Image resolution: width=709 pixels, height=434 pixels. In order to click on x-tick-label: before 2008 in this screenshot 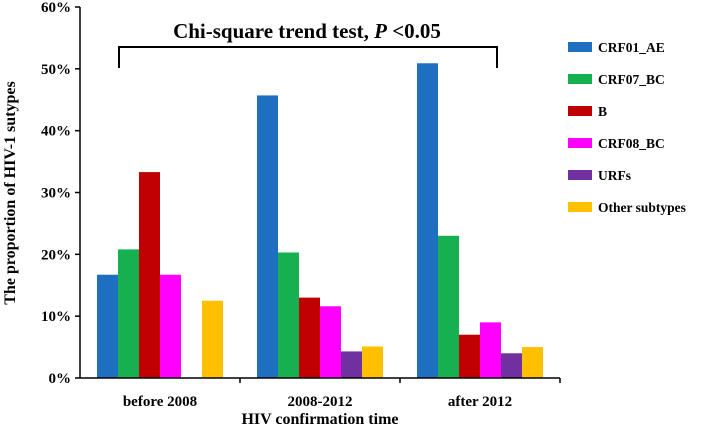, I will do `click(160, 402)`.